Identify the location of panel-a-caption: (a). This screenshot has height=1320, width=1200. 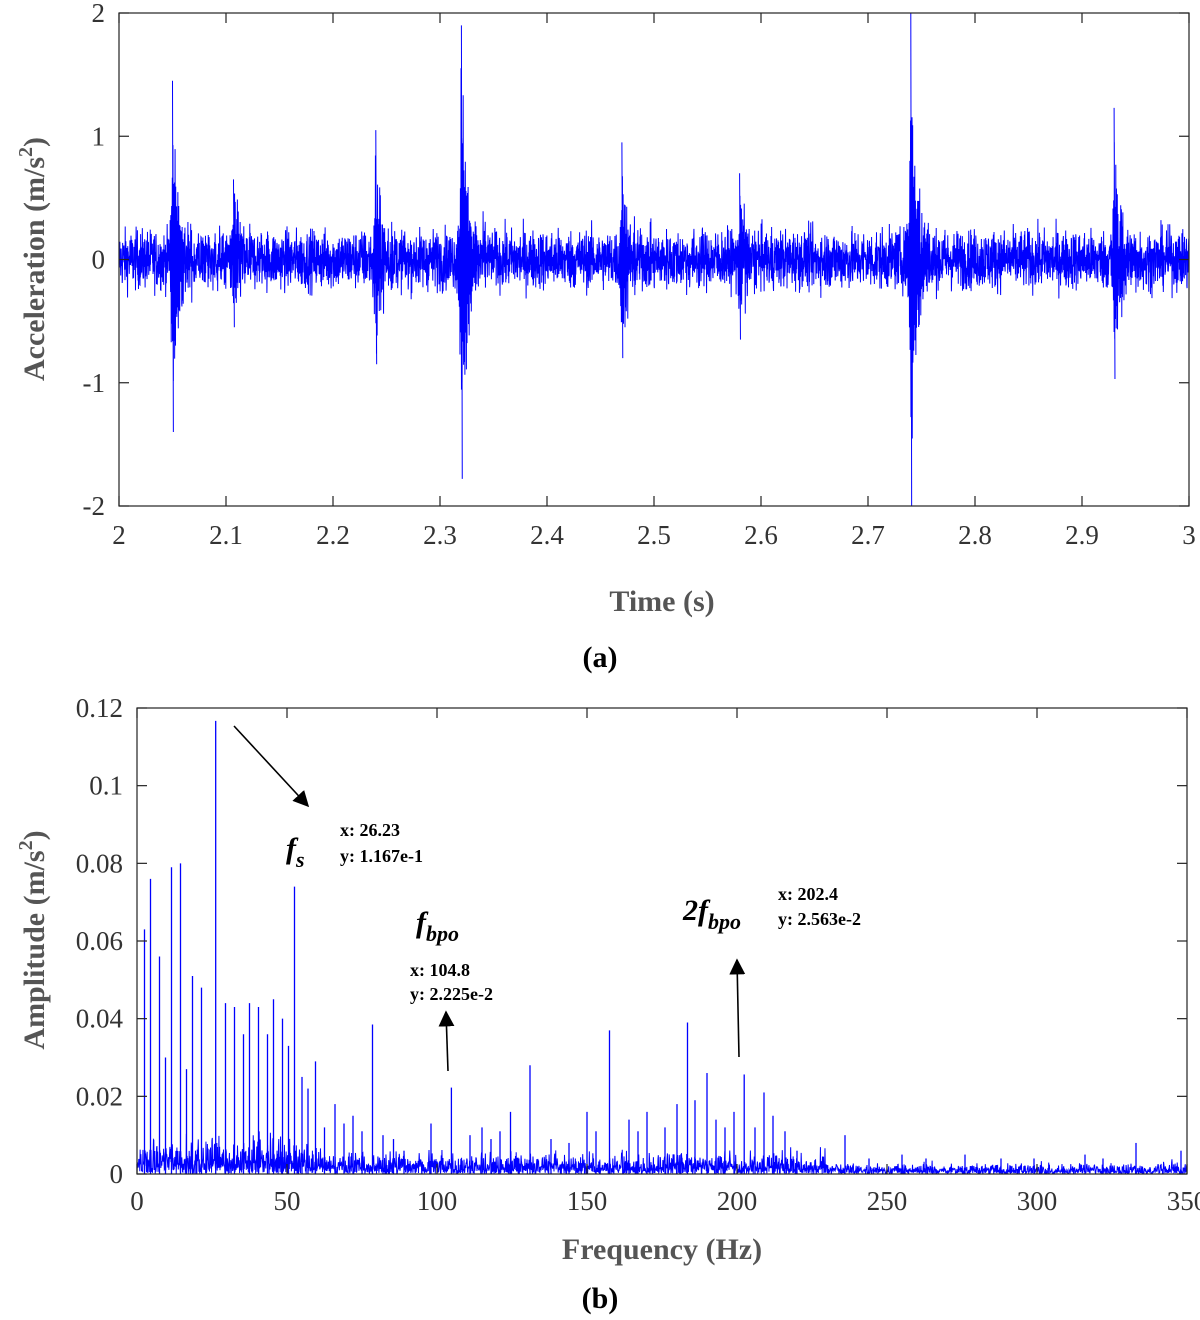
(600, 657).